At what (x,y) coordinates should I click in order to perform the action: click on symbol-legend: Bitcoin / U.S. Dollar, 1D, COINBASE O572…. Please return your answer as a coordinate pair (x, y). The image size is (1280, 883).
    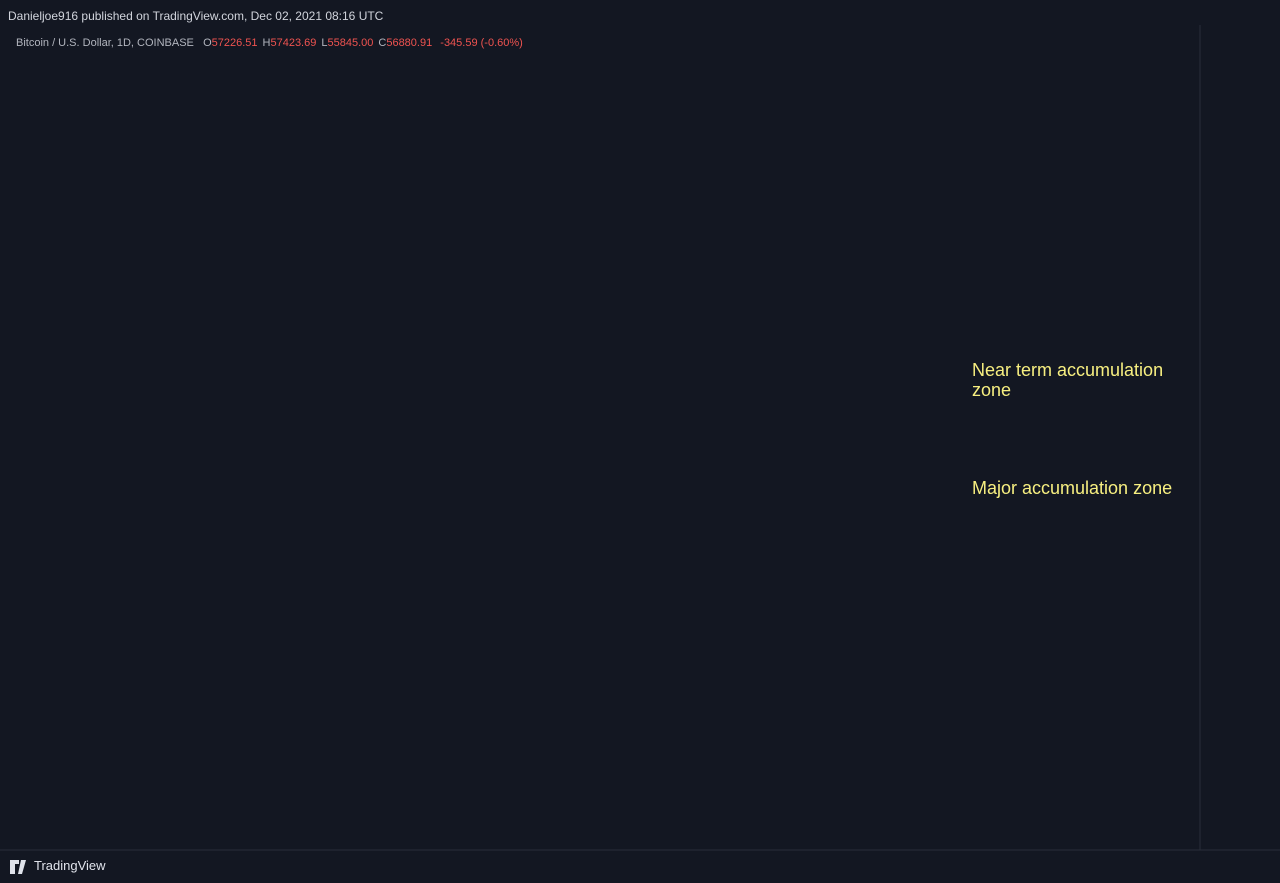
    Looking at the image, I should click on (272, 43).